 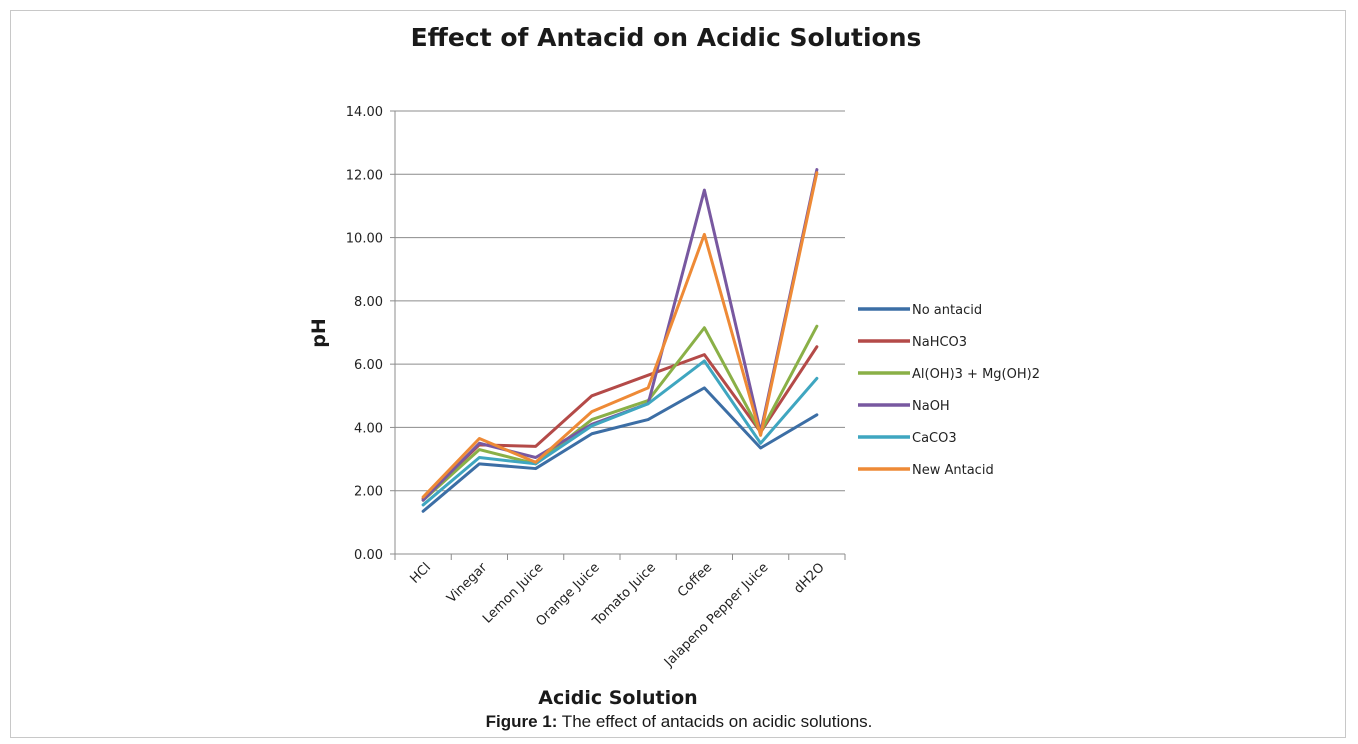 I want to click on y-tick-label: 8.00, so click(x=368, y=302).